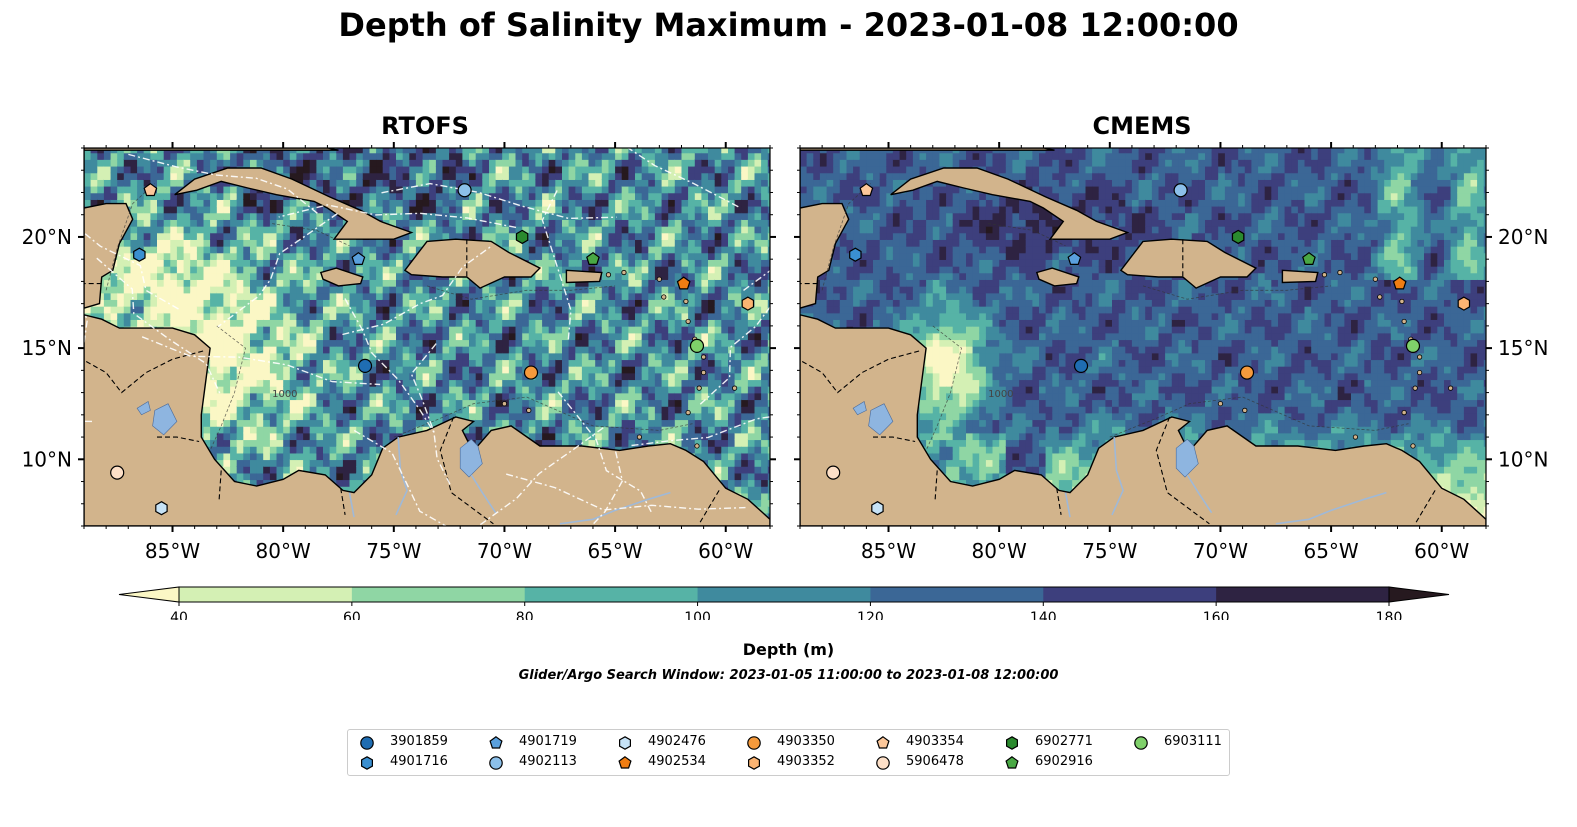  I want to click on colorbar-tick-label: 80, so click(525, 615).